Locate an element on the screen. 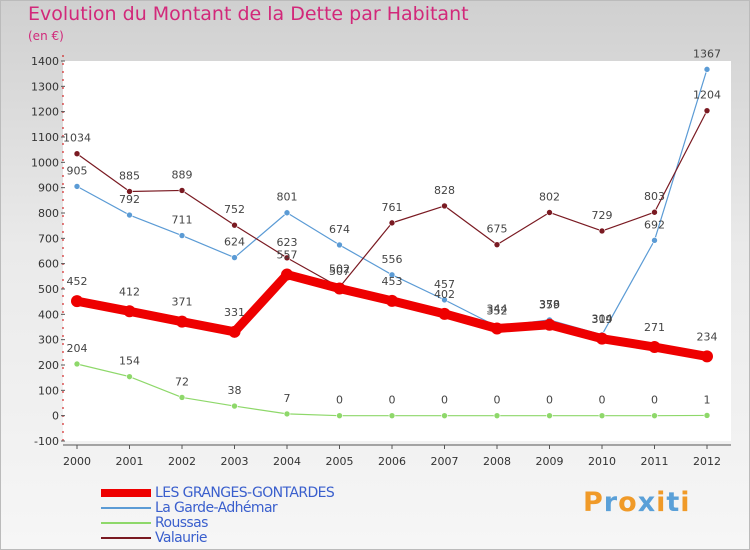 Image resolution: width=750 pixels, height=550 pixels. logo-letter: t is located at coordinates (673, 502).